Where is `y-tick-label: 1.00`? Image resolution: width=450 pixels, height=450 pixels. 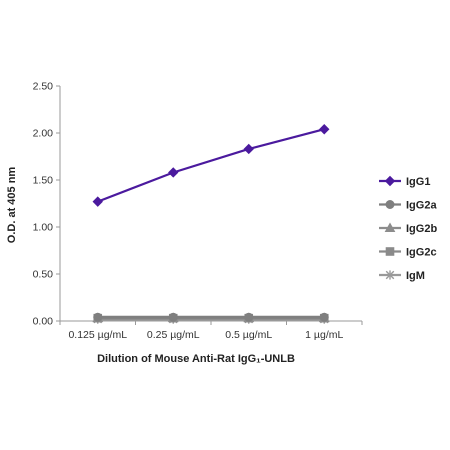
y-tick-label: 1.00 is located at coordinates (43, 228).